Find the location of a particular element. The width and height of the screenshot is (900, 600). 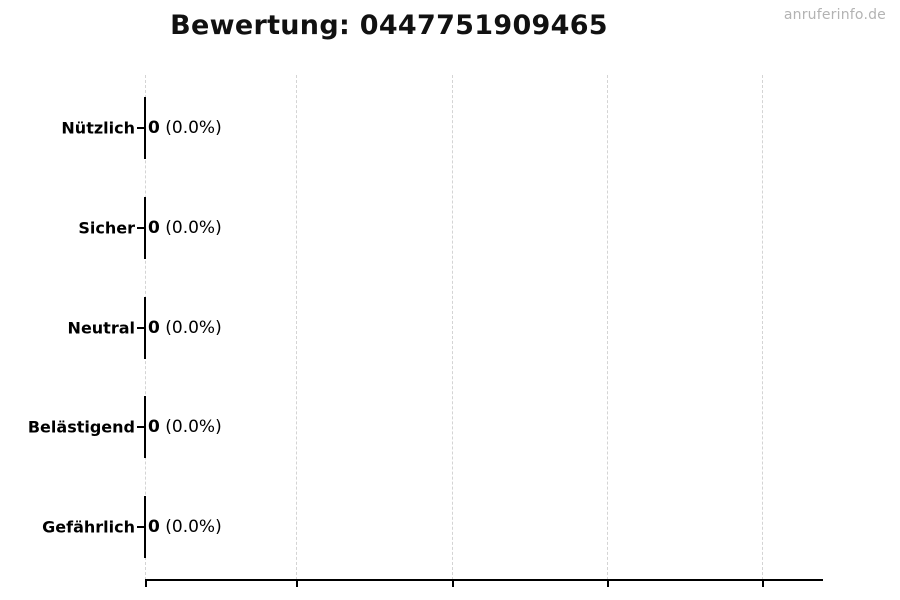

bar-row-sicher: Sicher 0 (0.0%) is located at coordinates (450, 228).